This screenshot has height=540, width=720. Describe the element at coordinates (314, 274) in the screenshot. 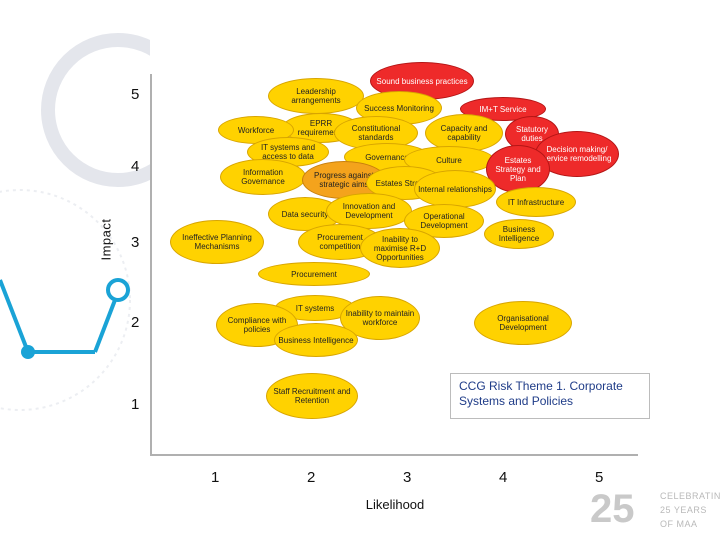

I see `risk-bubble: Procurement` at that location.